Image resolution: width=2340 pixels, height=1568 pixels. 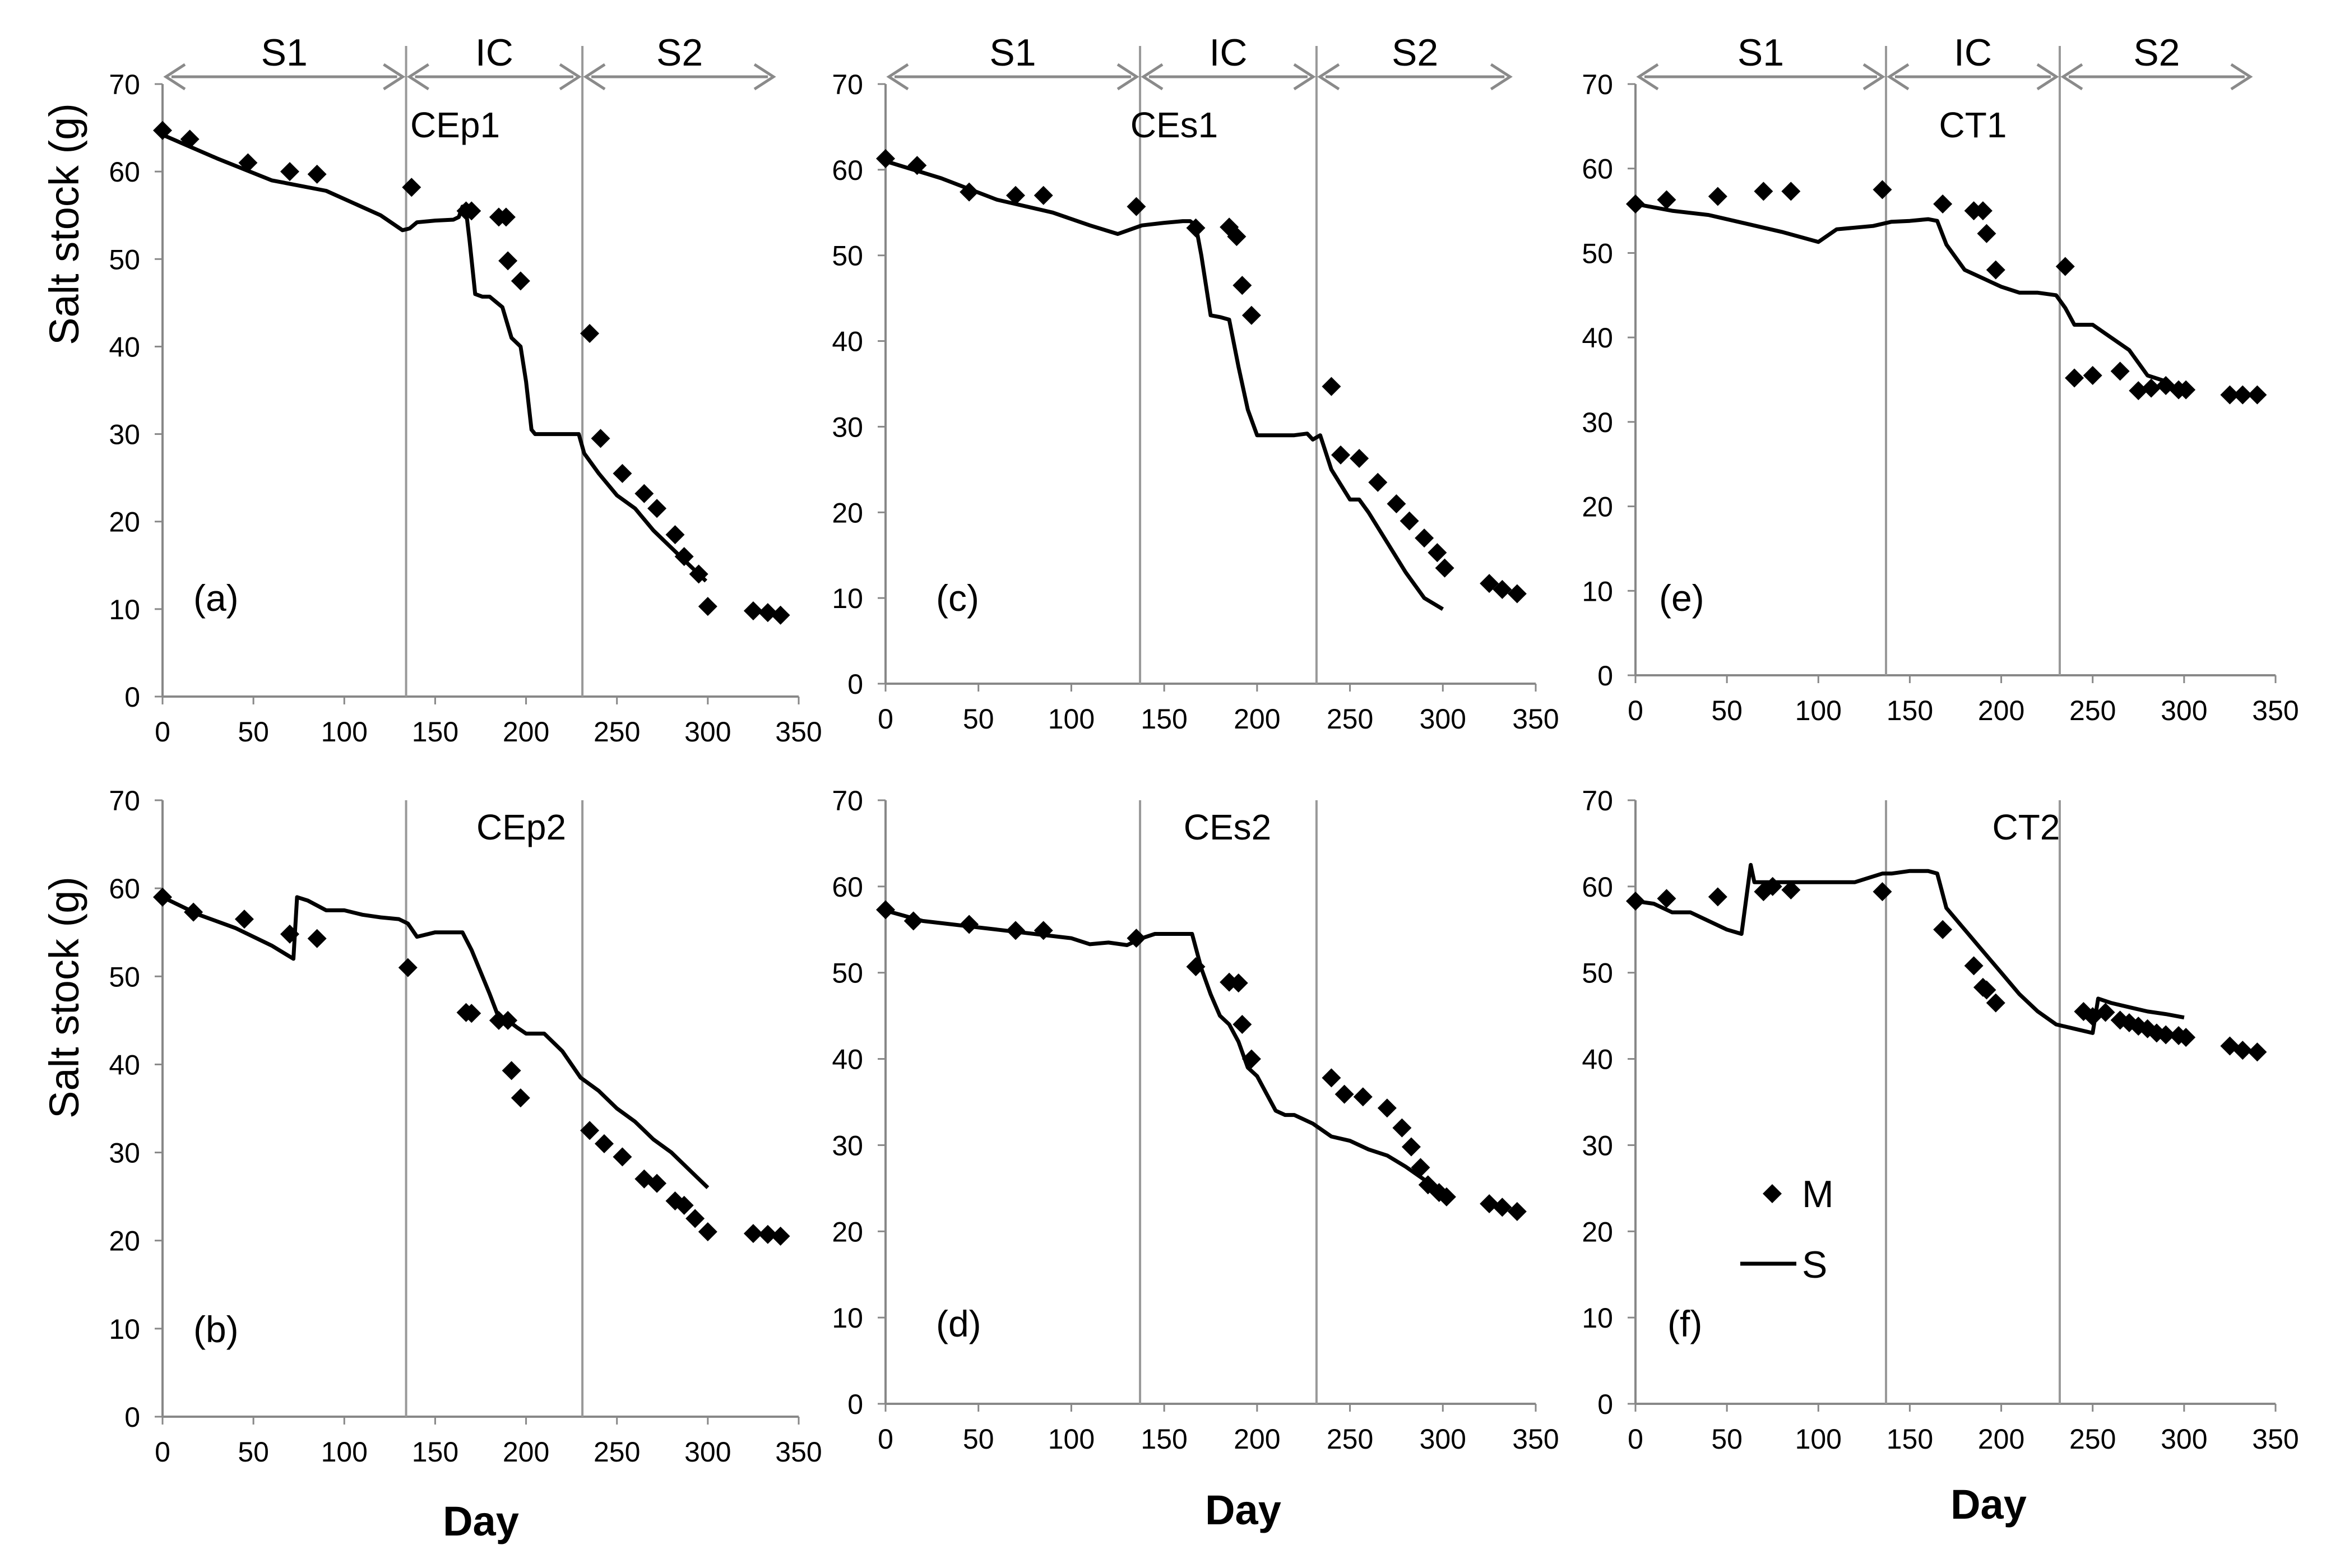 I want to click on simulated-line-s, so click(x=436, y=1042).